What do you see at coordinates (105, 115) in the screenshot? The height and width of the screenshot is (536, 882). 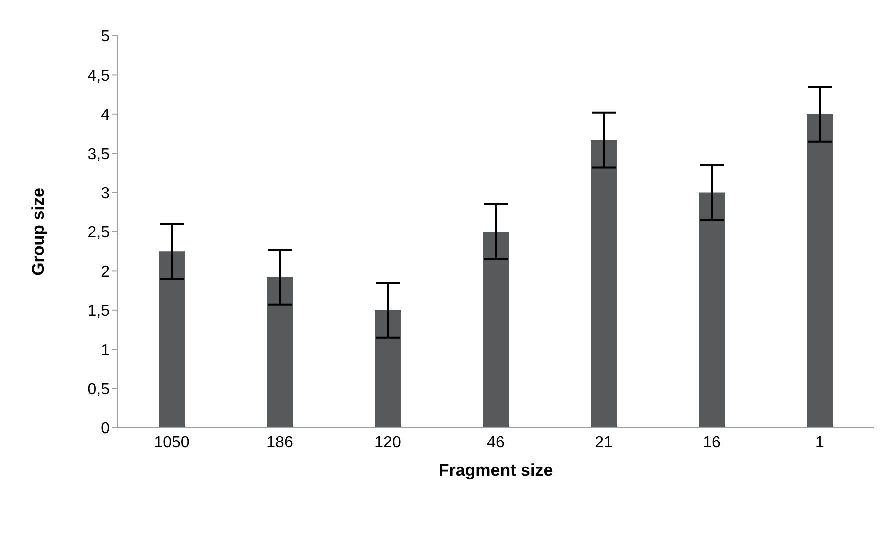 I see `y-tick-label: 4` at bounding box center [105, 115].